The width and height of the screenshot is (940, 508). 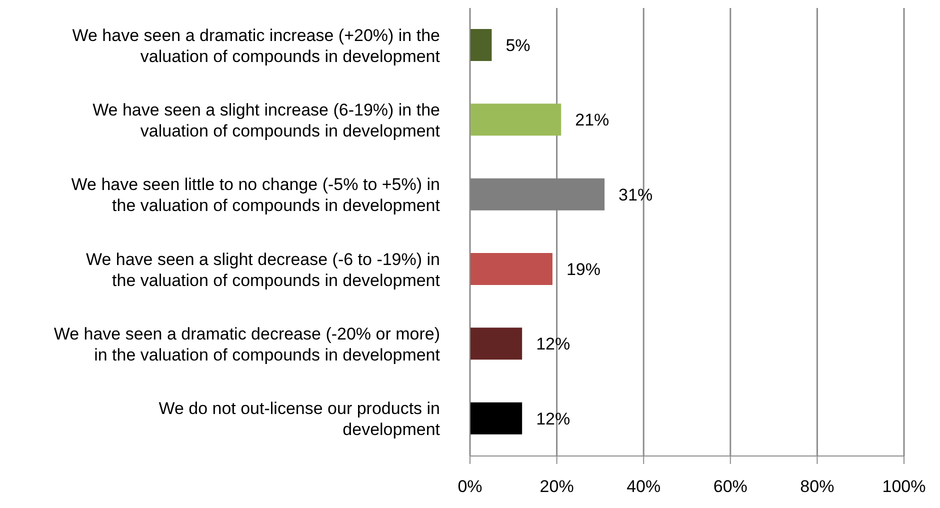 What do you see at coordinates (817, 486) in the screenshot?
I see `x-tick-label: 80%` at bounding box center [817, 486].